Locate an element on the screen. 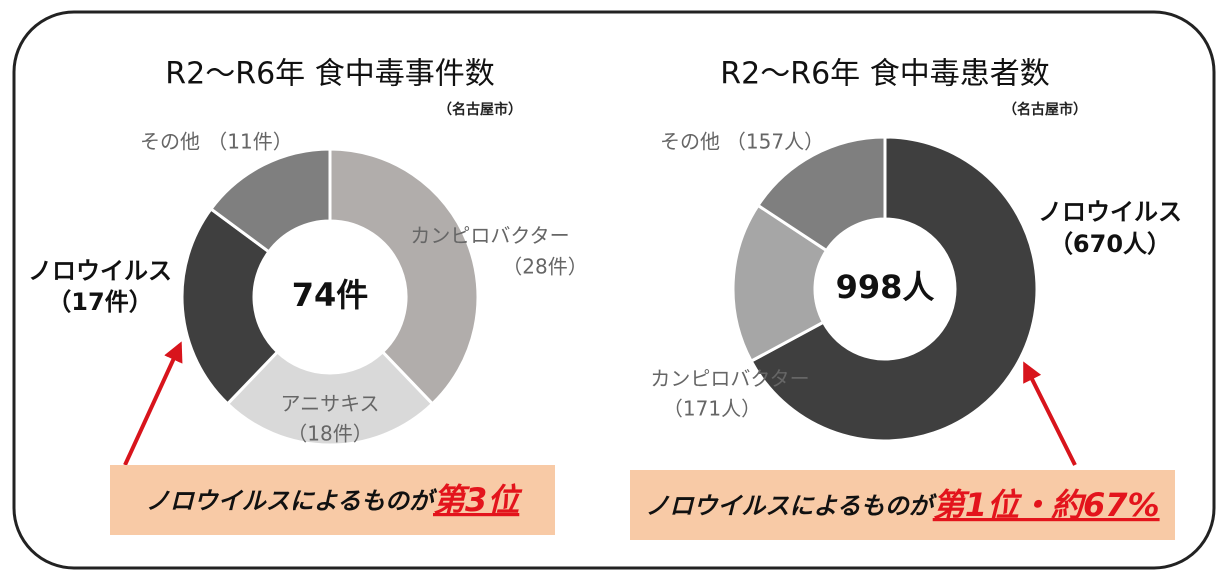 The width and height of the screenshot is (1226, 576). category-label: アニサキス is located at coordinates (330, 404).